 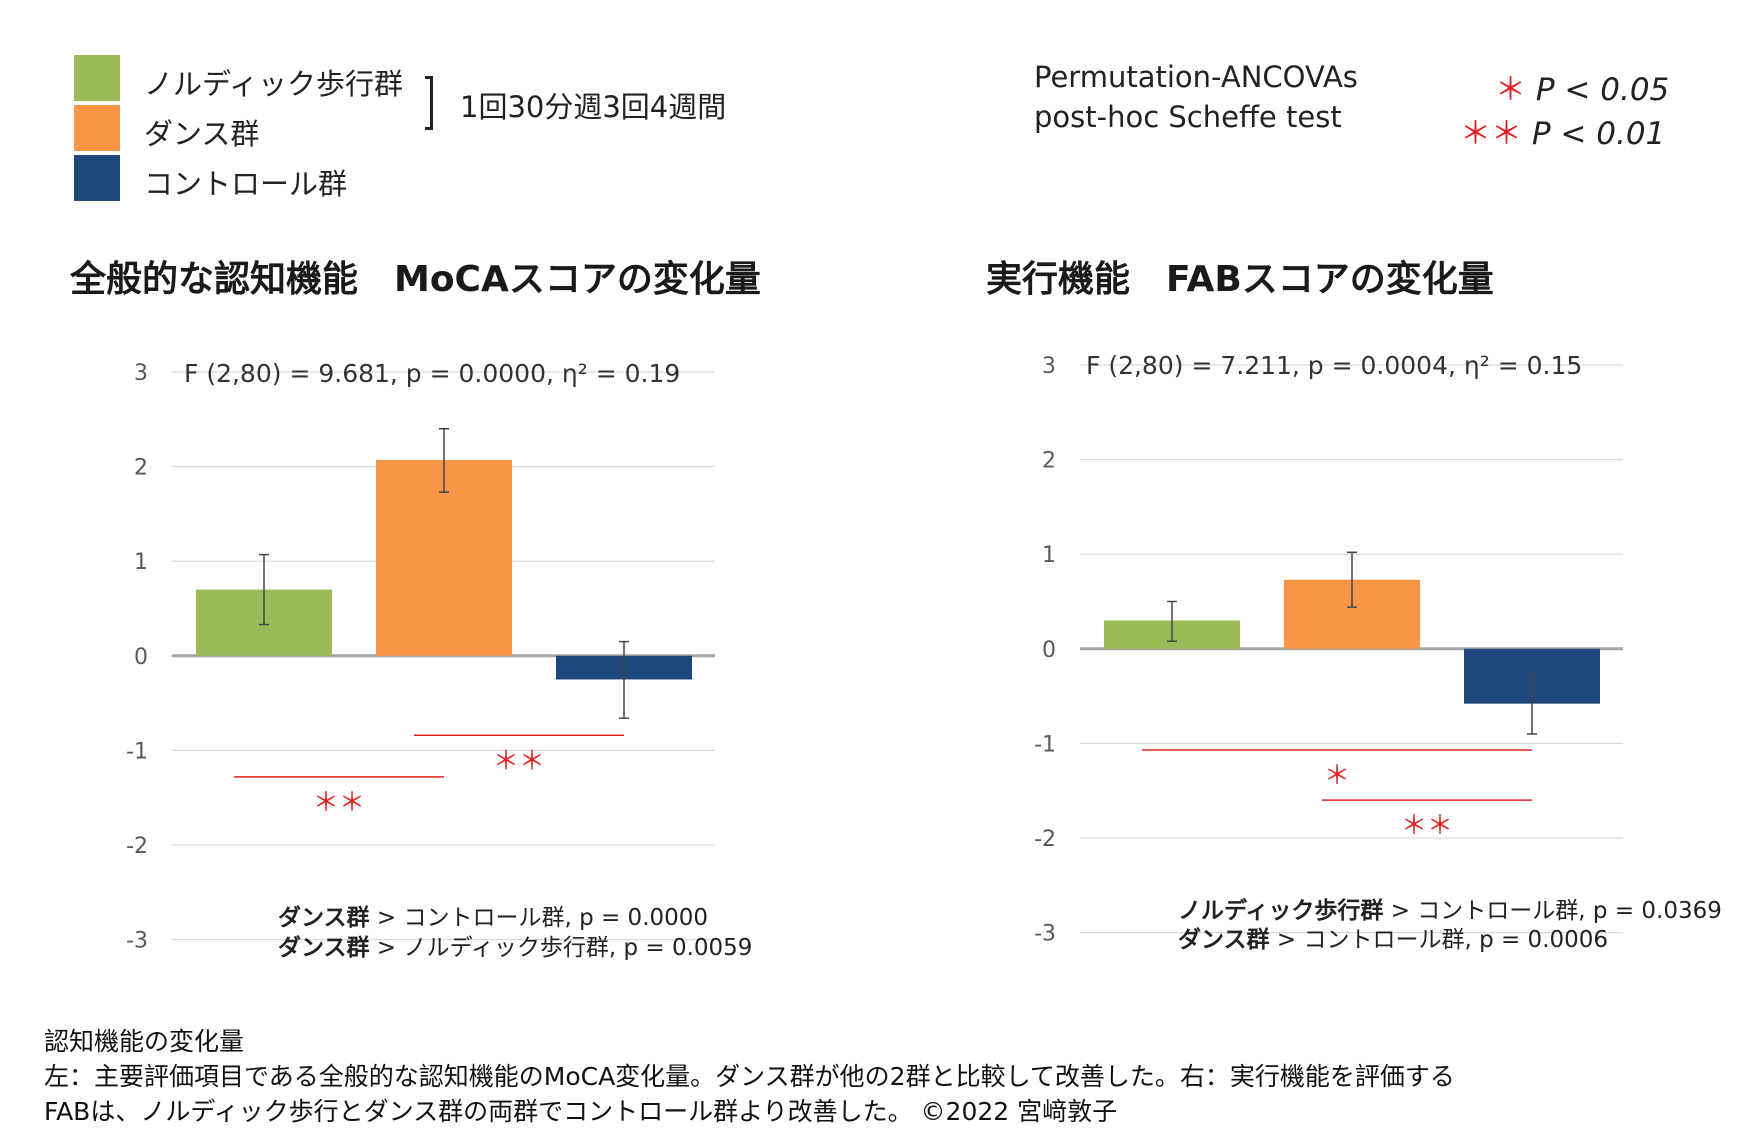 I want to click on protocol-text: 1回30分週3回4週間, so click(x=593, y=107).